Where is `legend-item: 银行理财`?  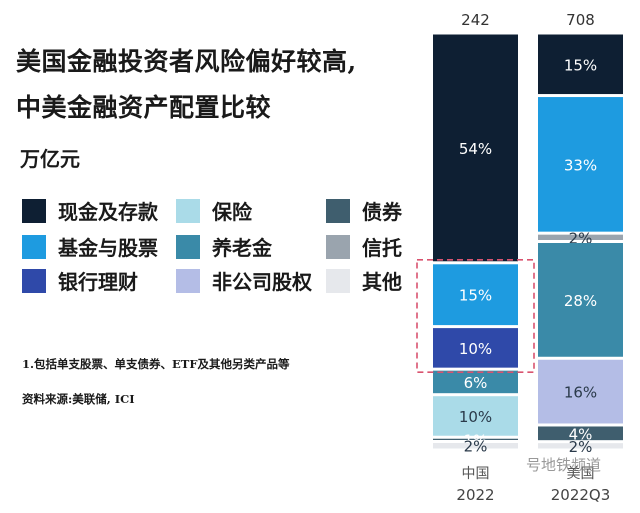
legend-item: 银行理财 is located at coordinates (80, 280).